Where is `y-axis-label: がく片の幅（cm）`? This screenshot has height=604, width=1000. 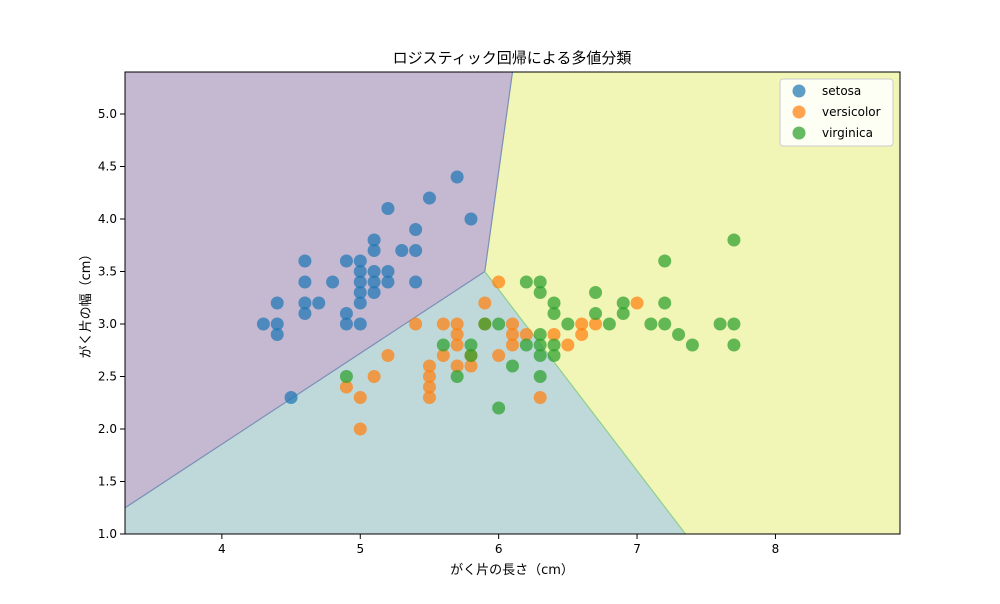
y-axis-label: がく片の幅（cm） is located at coordinates (86, 303).